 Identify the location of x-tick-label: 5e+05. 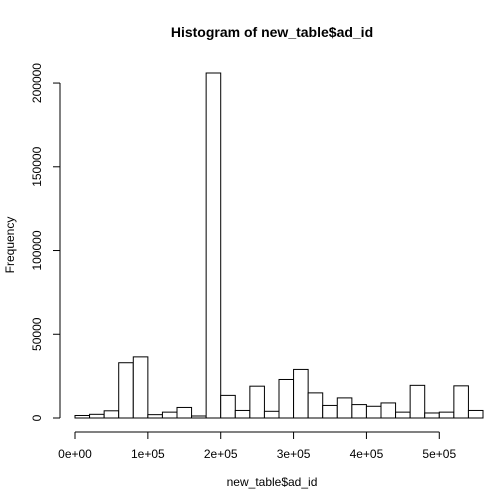
(439, 454).